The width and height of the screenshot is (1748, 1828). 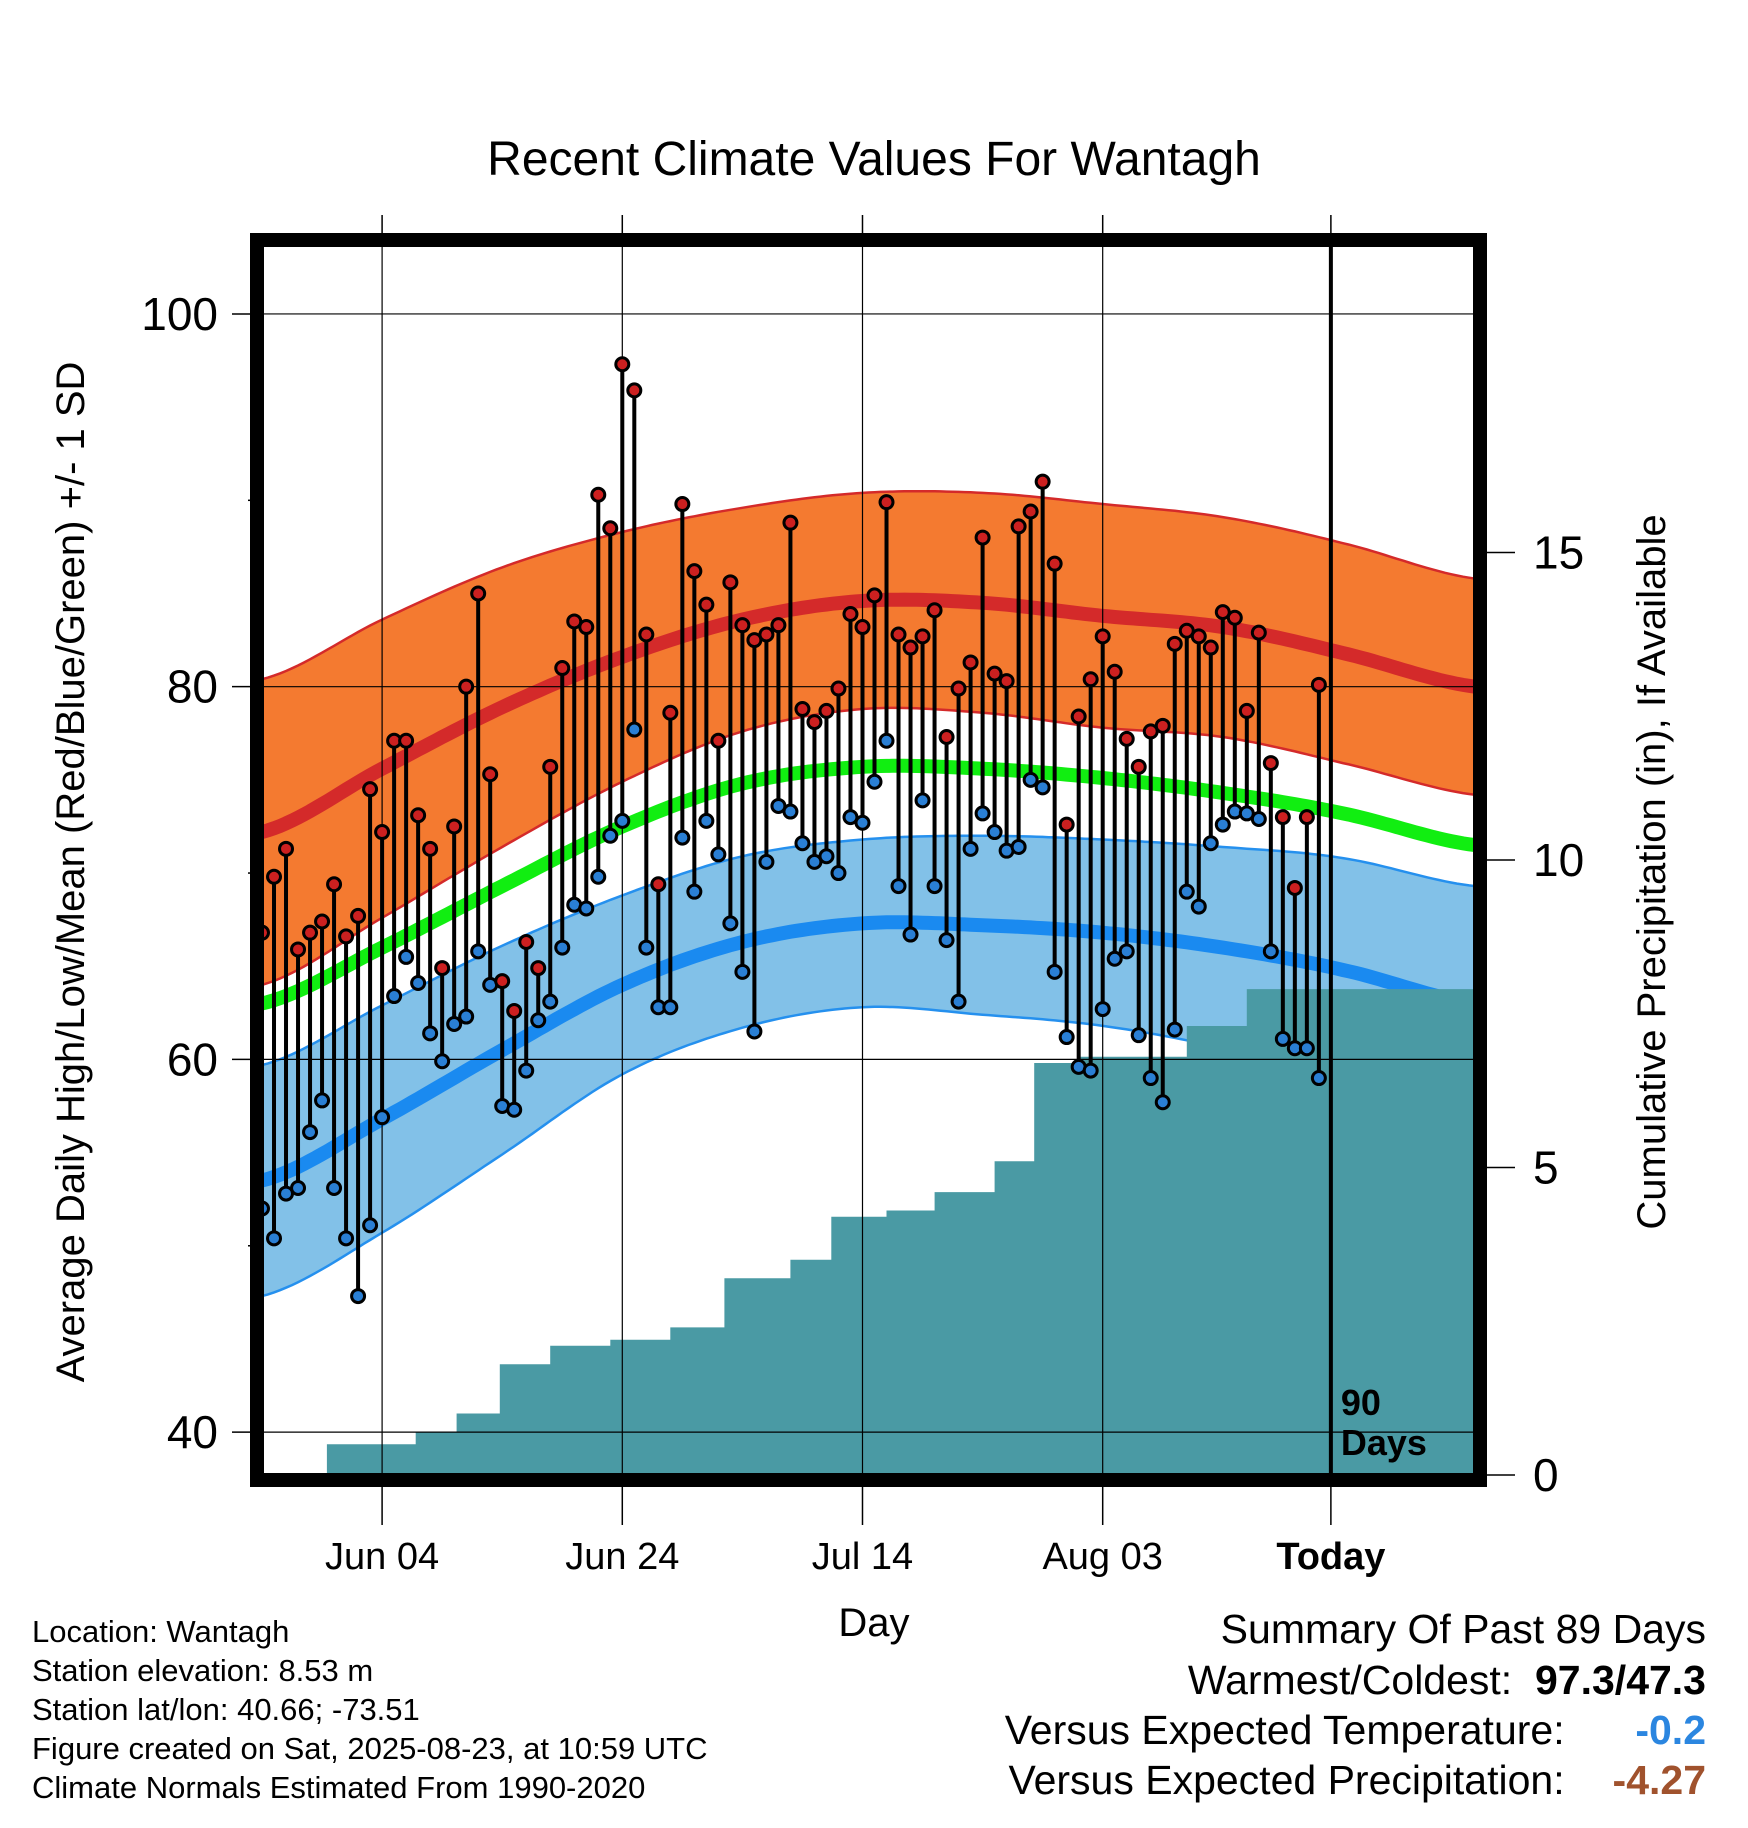 What do you see at coordinates (339, 1787) in the screenshot?
I see `normals-period-label: Climate Normals Estimated From 1990-2020` at bounding box center [339, 1787].